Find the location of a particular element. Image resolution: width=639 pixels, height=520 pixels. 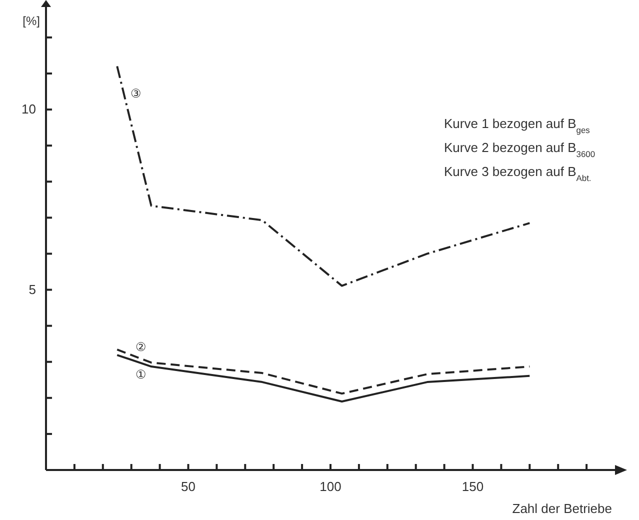

y-tick-label: 10 is located at coordinates (29, 109).